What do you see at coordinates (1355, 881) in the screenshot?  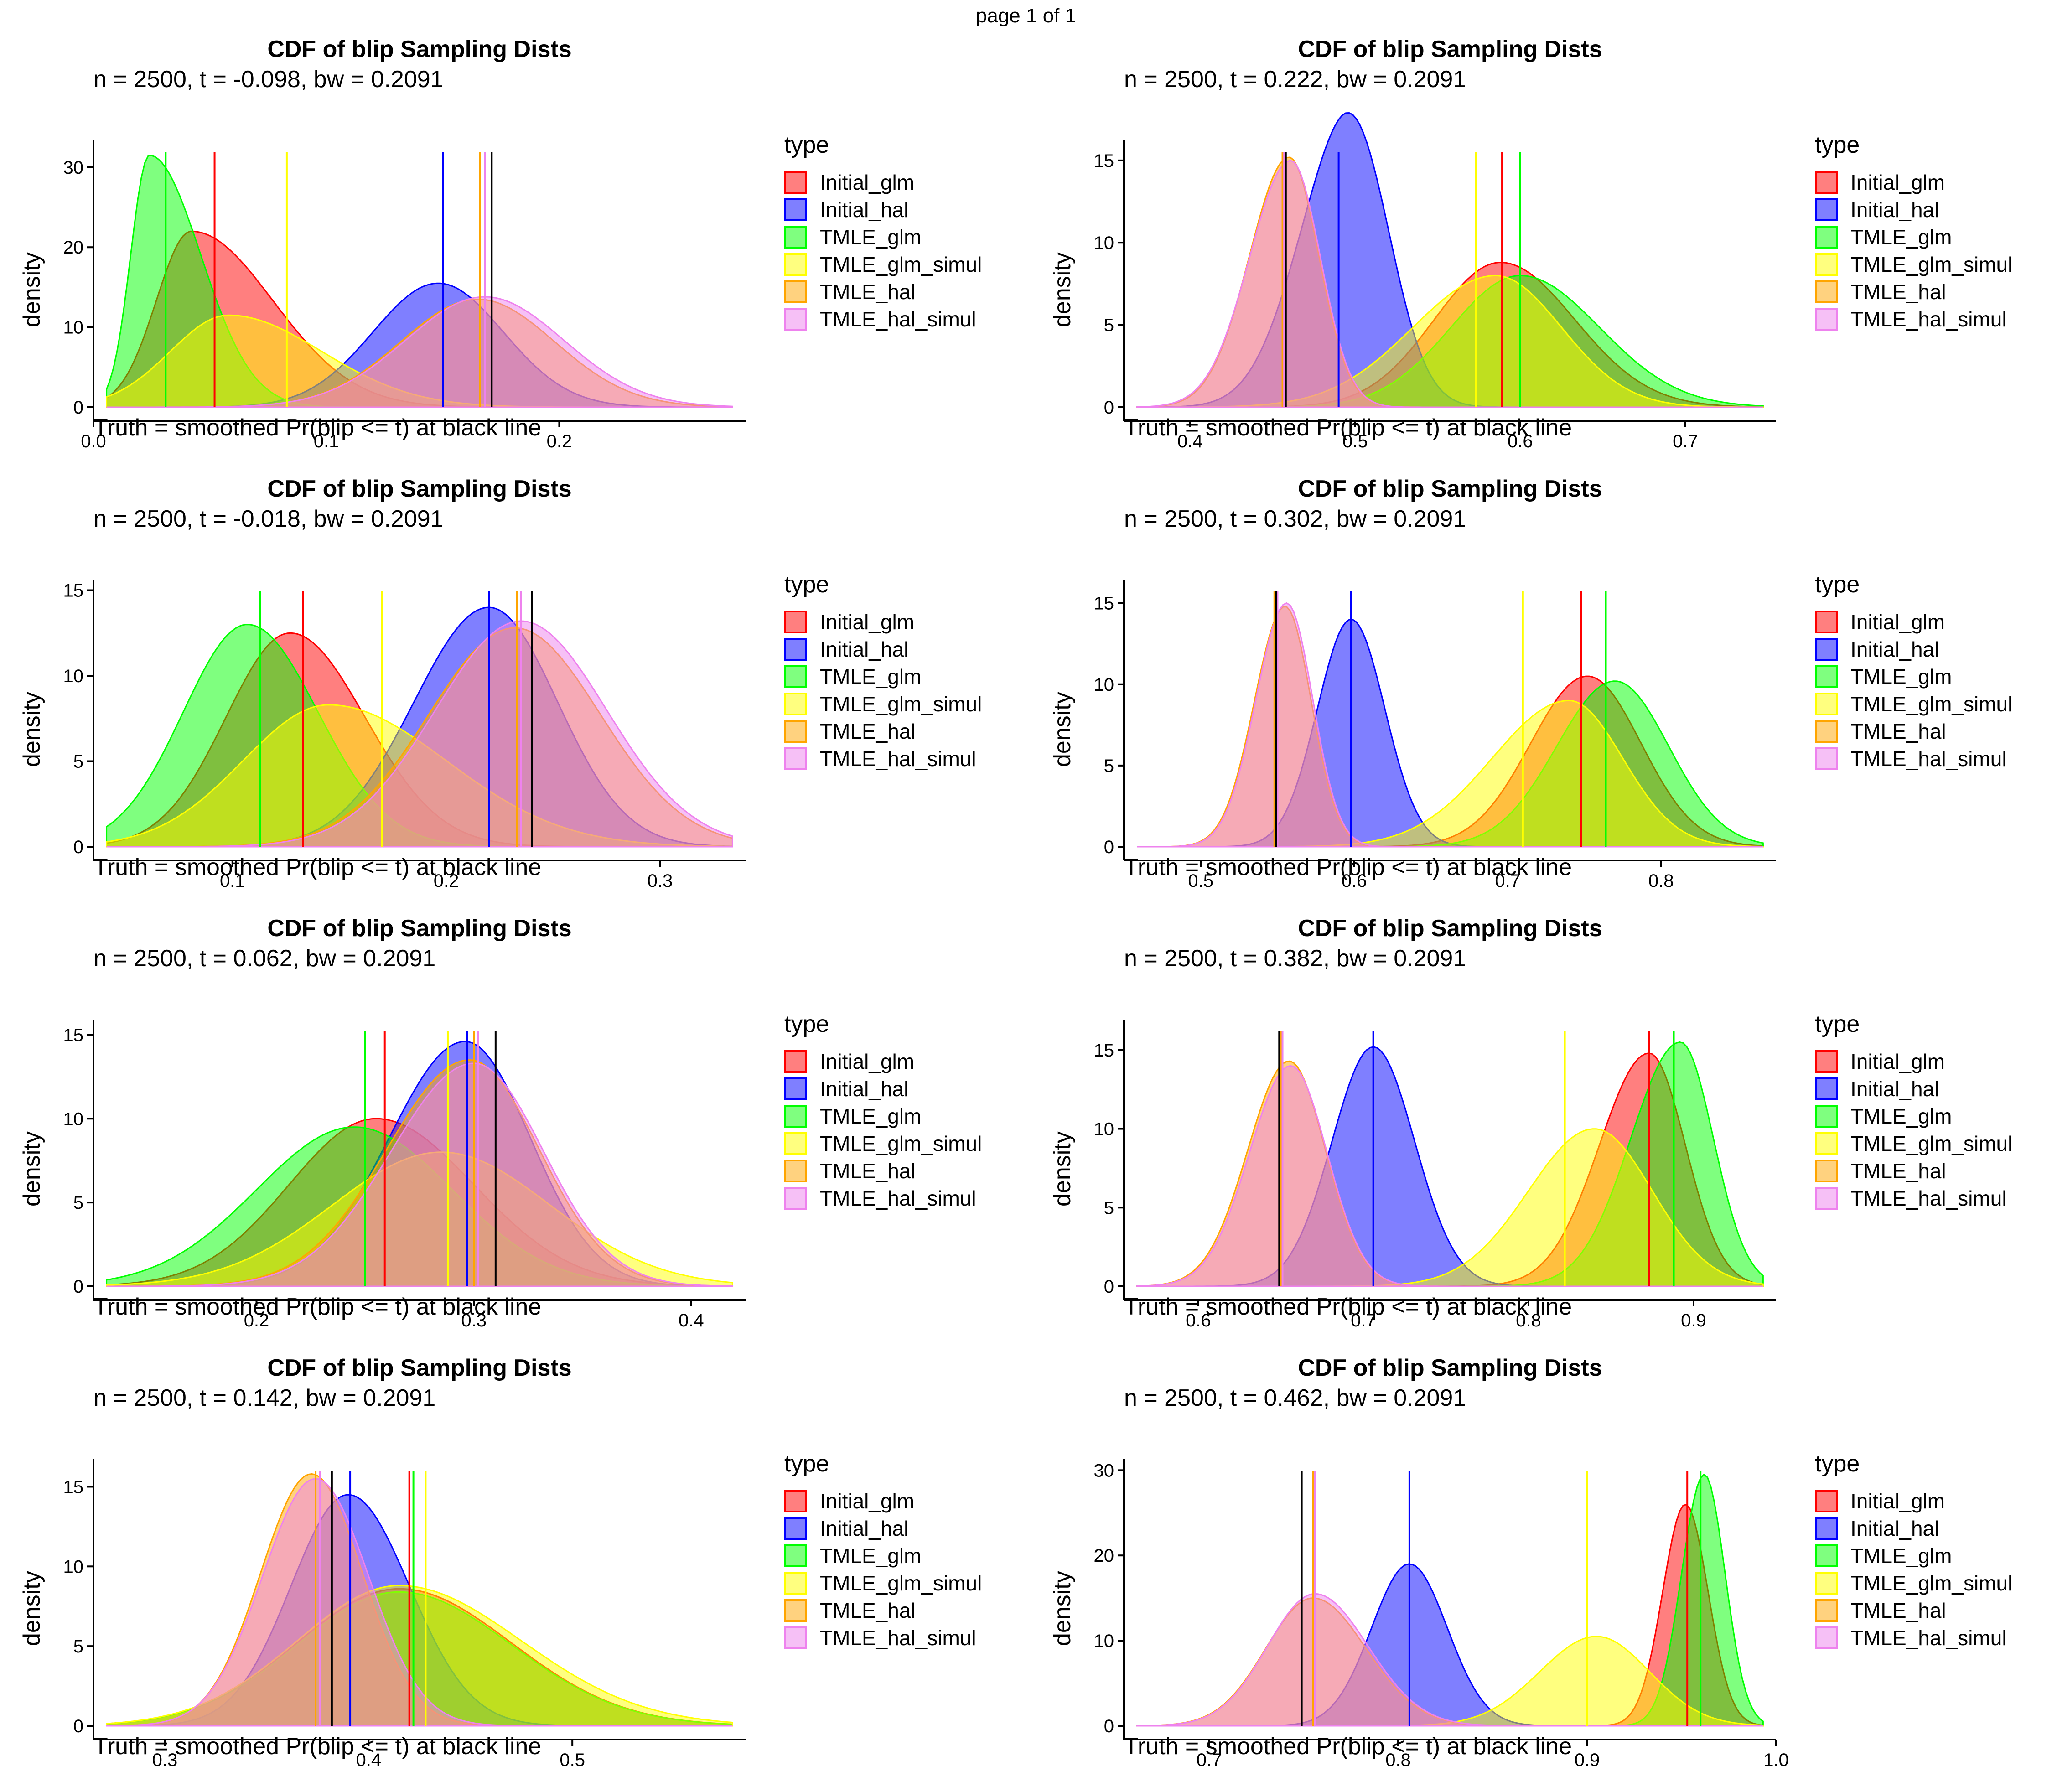 I see `x-tick-label: 0.6` at bounding box center [1355, 881].